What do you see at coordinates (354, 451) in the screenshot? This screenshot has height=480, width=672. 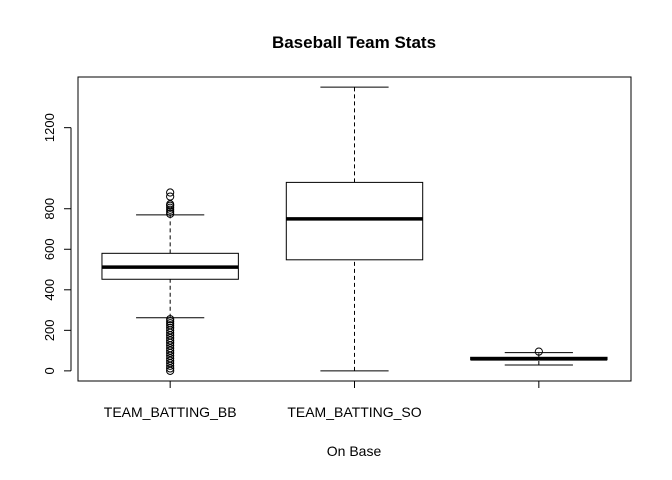 I see `x-axis-label: On Base` at bounding box center [354, 451].